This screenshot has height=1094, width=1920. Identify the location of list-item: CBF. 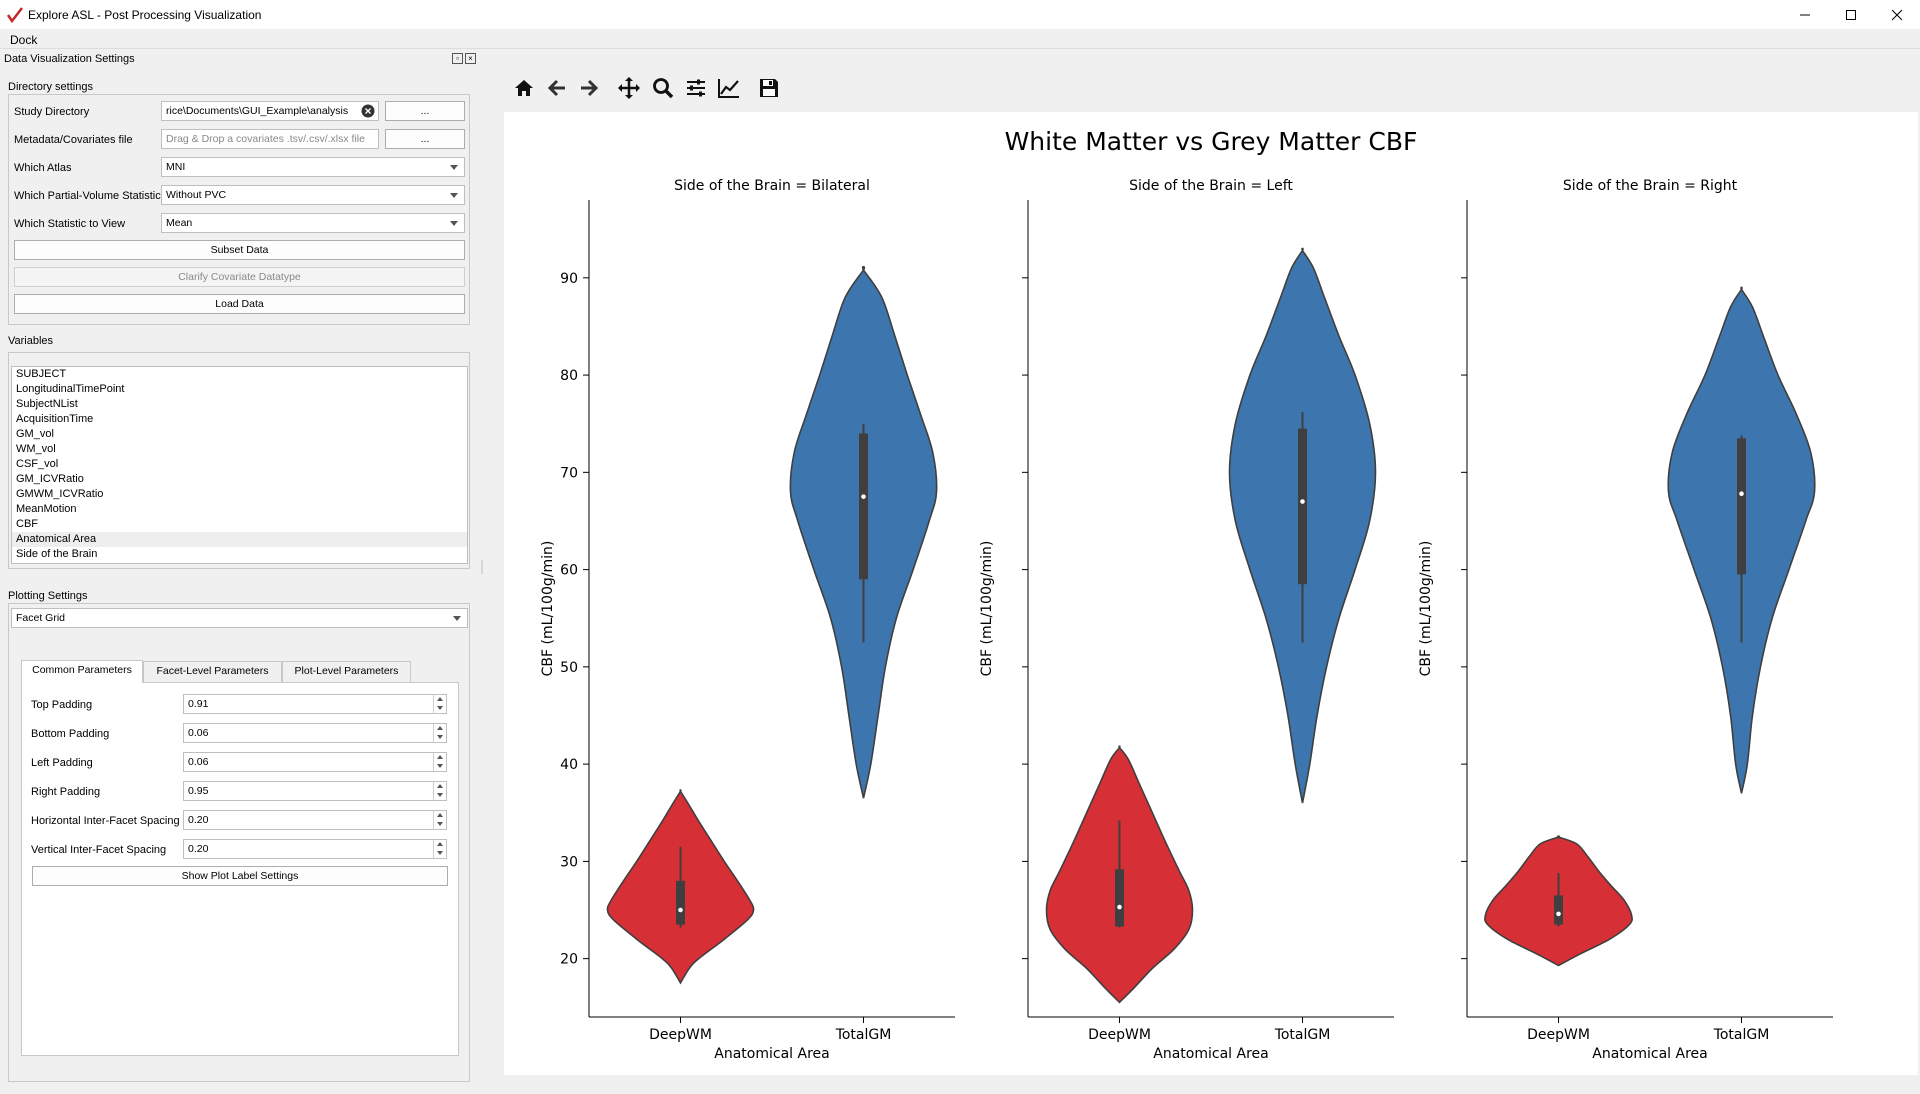
(27, 524).